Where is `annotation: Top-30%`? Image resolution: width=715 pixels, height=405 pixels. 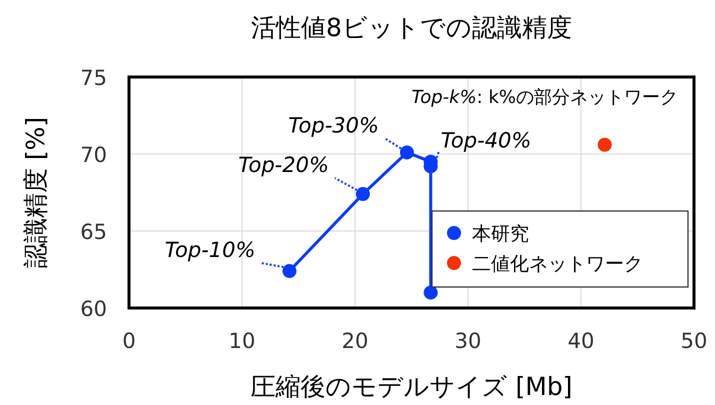
annotation: Top-30% is located at coordinates (333, 125).